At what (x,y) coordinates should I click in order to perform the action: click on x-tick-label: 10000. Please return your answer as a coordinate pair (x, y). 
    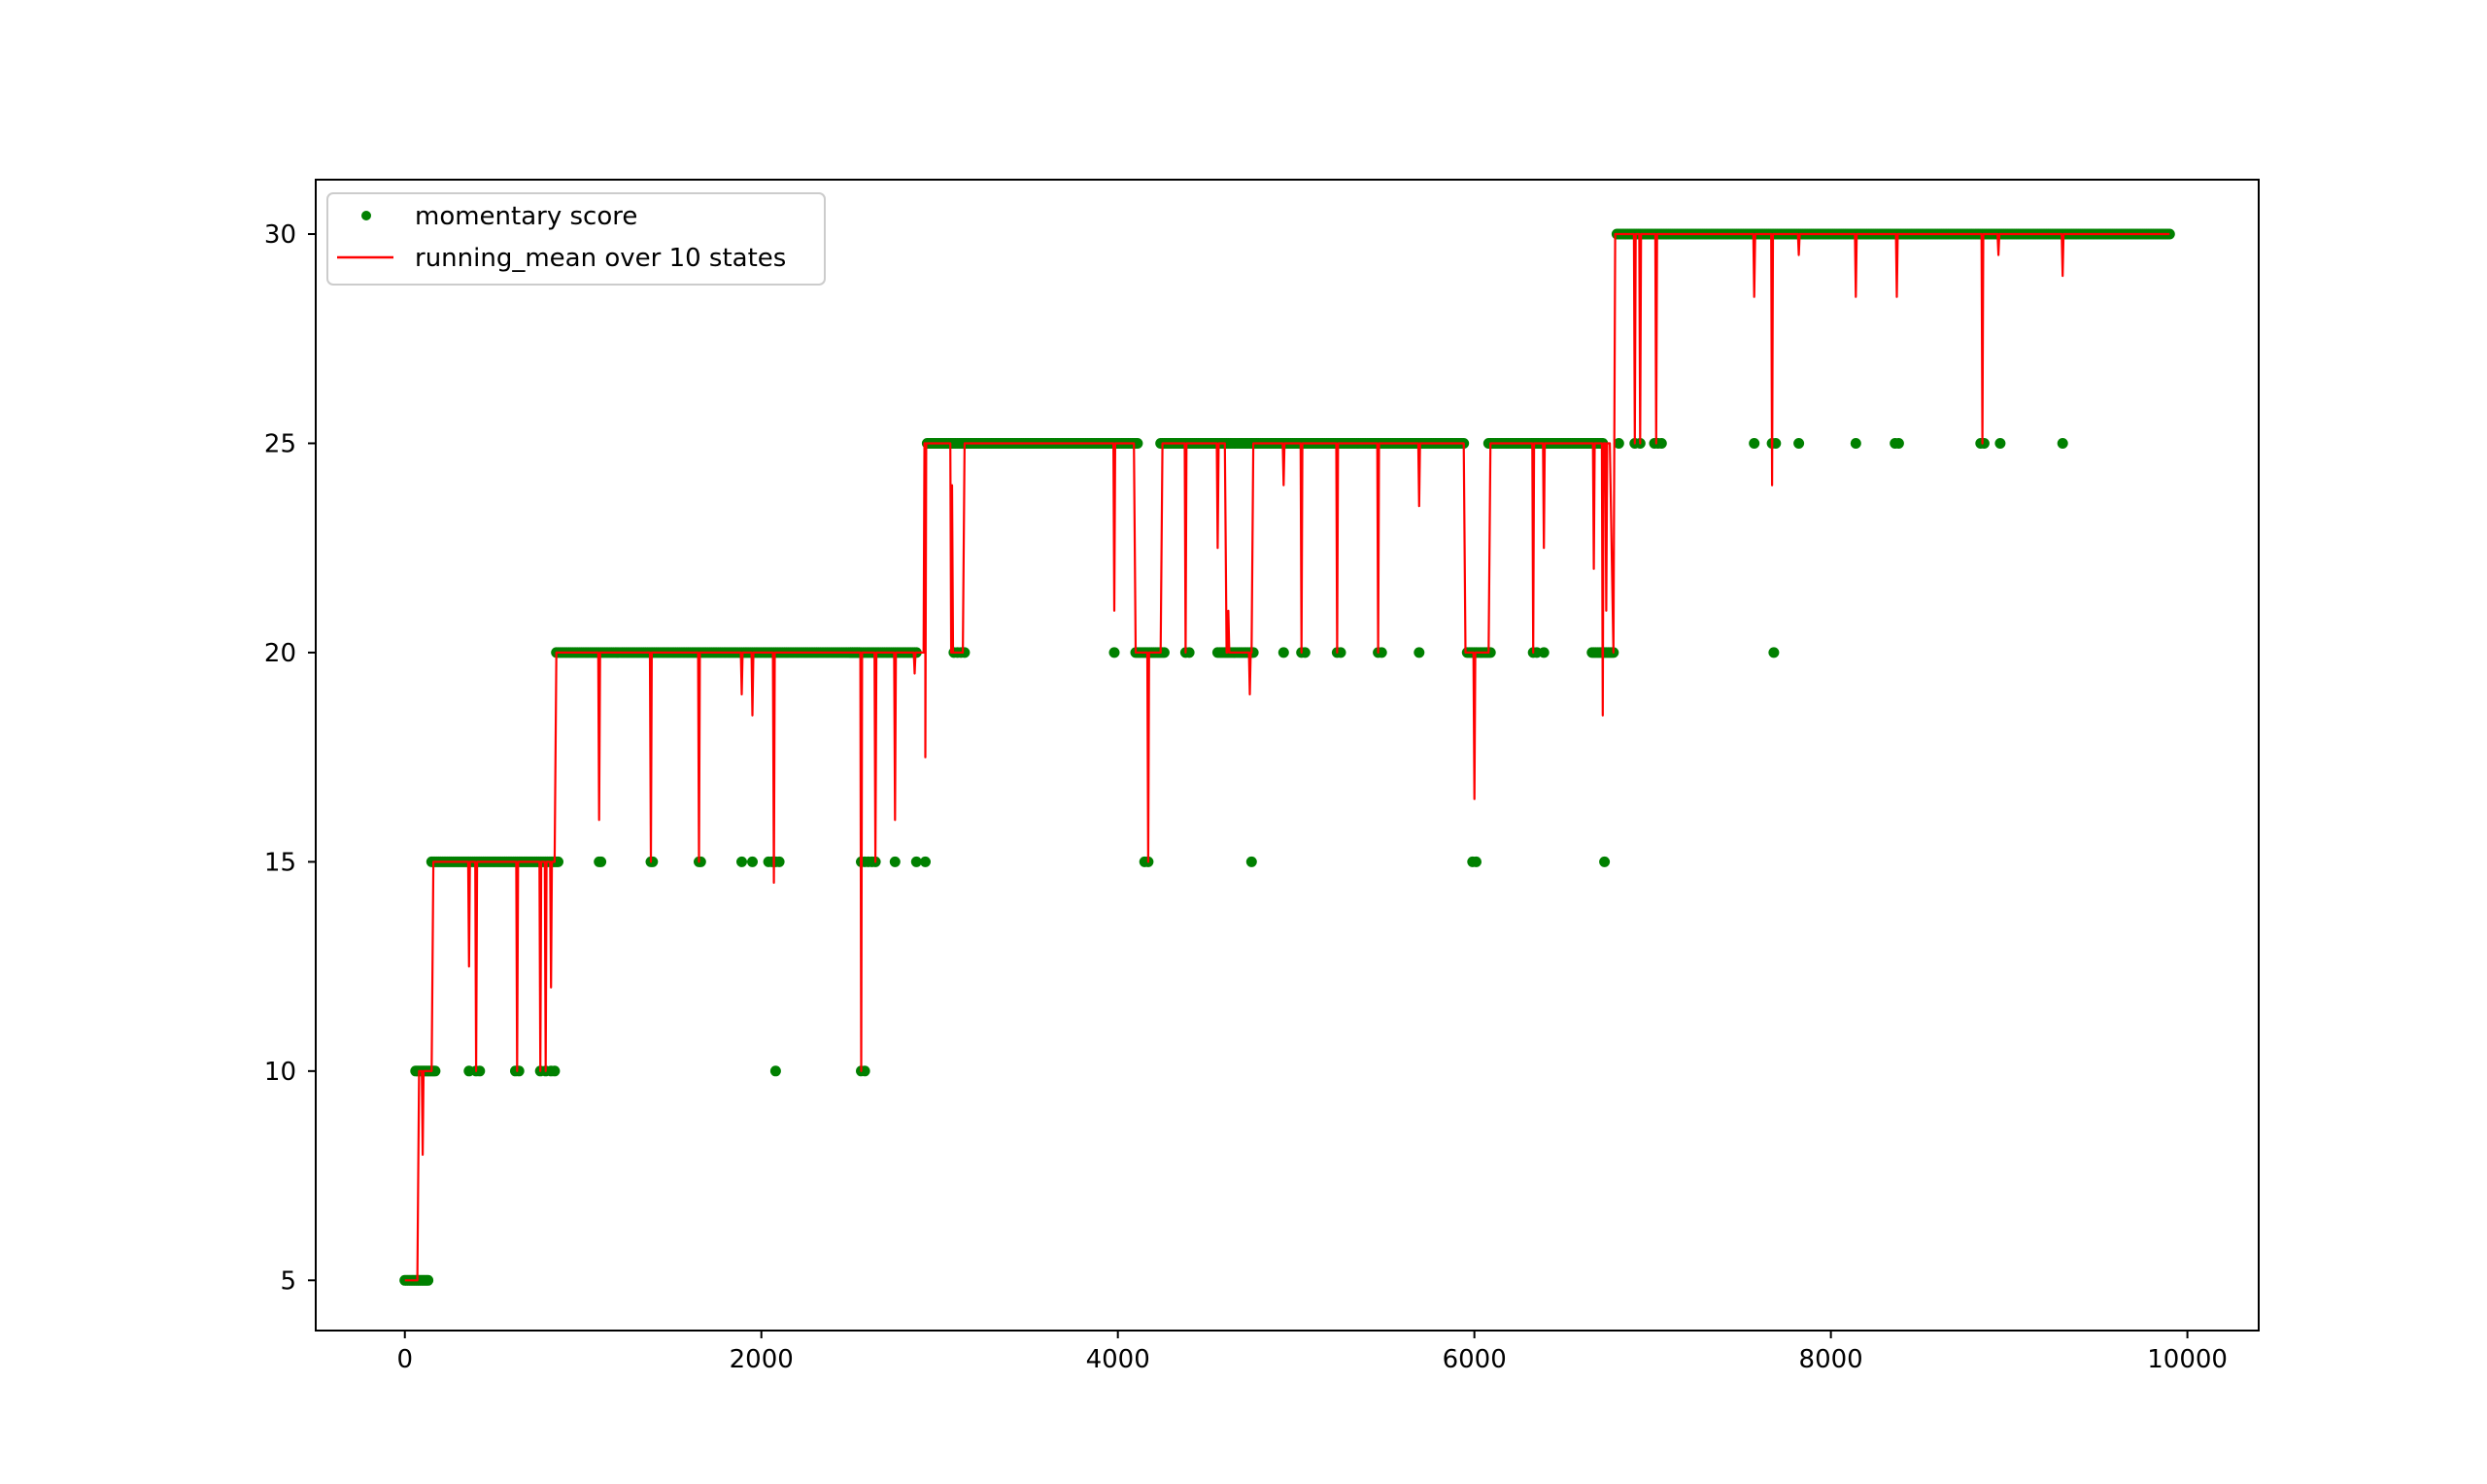
    Looking at the image, I should click on (2187, 1359).